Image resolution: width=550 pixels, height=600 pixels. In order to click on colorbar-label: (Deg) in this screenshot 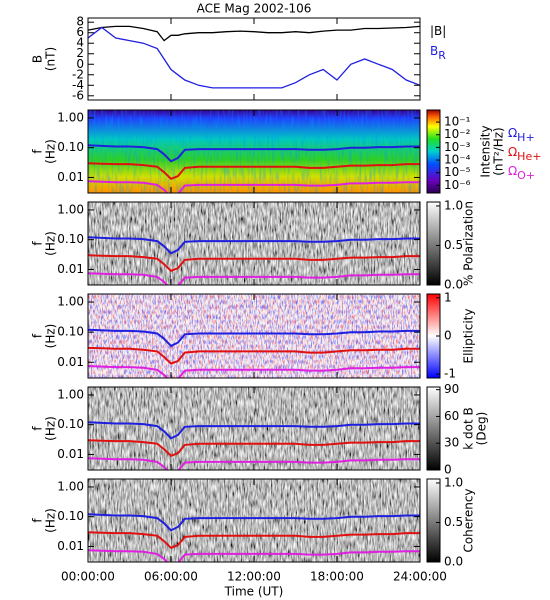, I will do `click(482, 429)`.